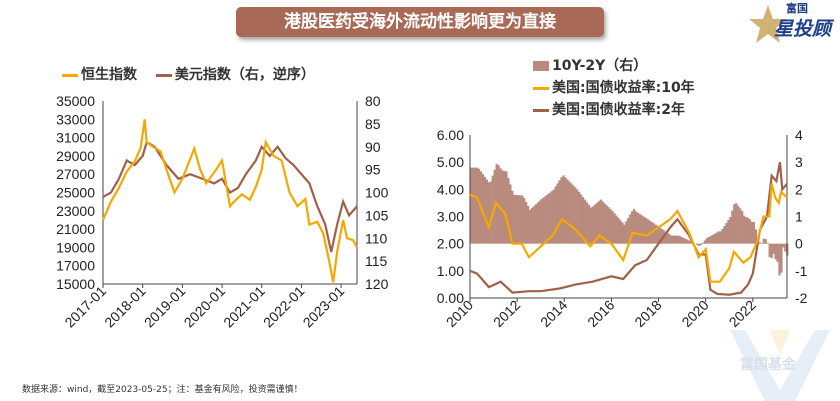  What do you see at coordinates (75, 247) in the screenshot?
I see `y-tick-label: 19000` at bounding box center [75, 247].